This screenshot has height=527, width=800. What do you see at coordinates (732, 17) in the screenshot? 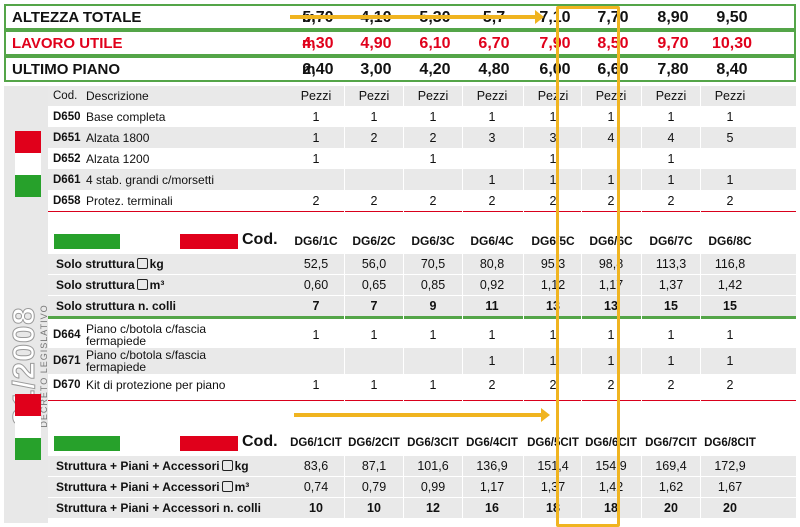
I see `top-row-value: 9,50` at bounding box center [732, 17].